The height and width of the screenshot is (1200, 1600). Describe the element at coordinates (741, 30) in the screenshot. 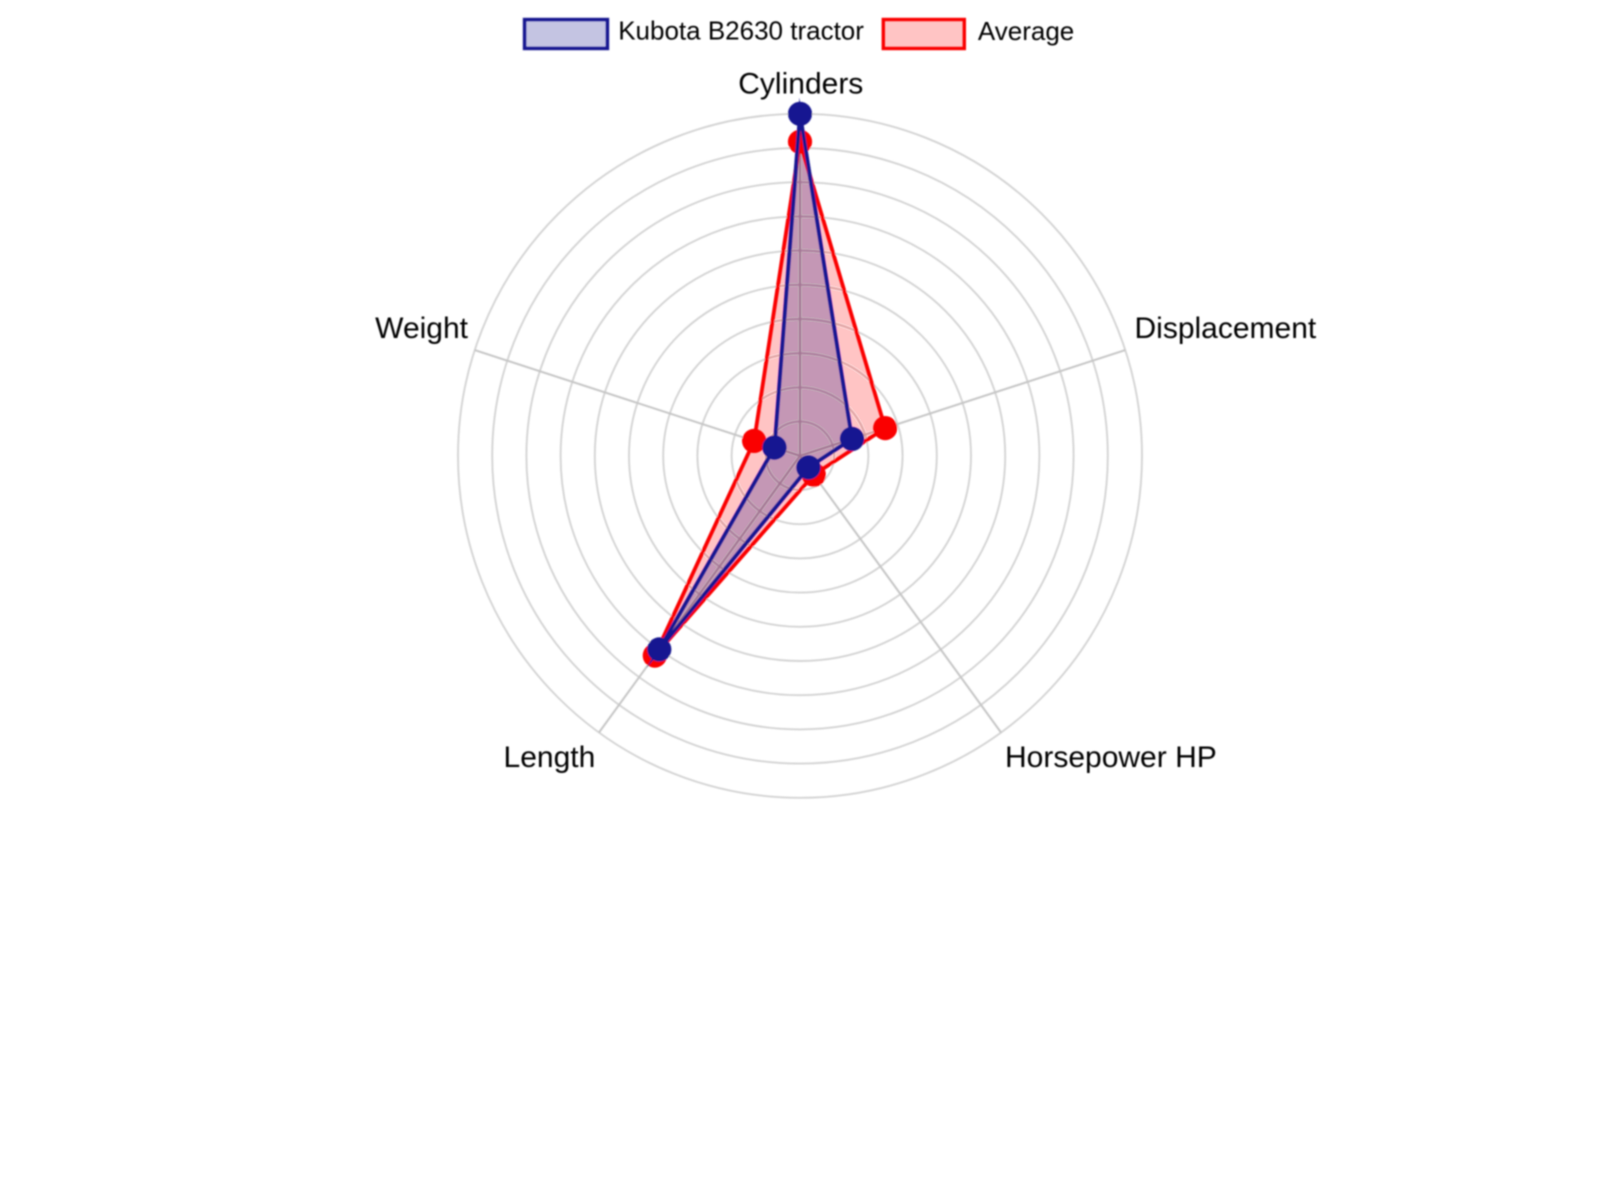

I see `svg-text: Kubota B2630 tractor` at that location.